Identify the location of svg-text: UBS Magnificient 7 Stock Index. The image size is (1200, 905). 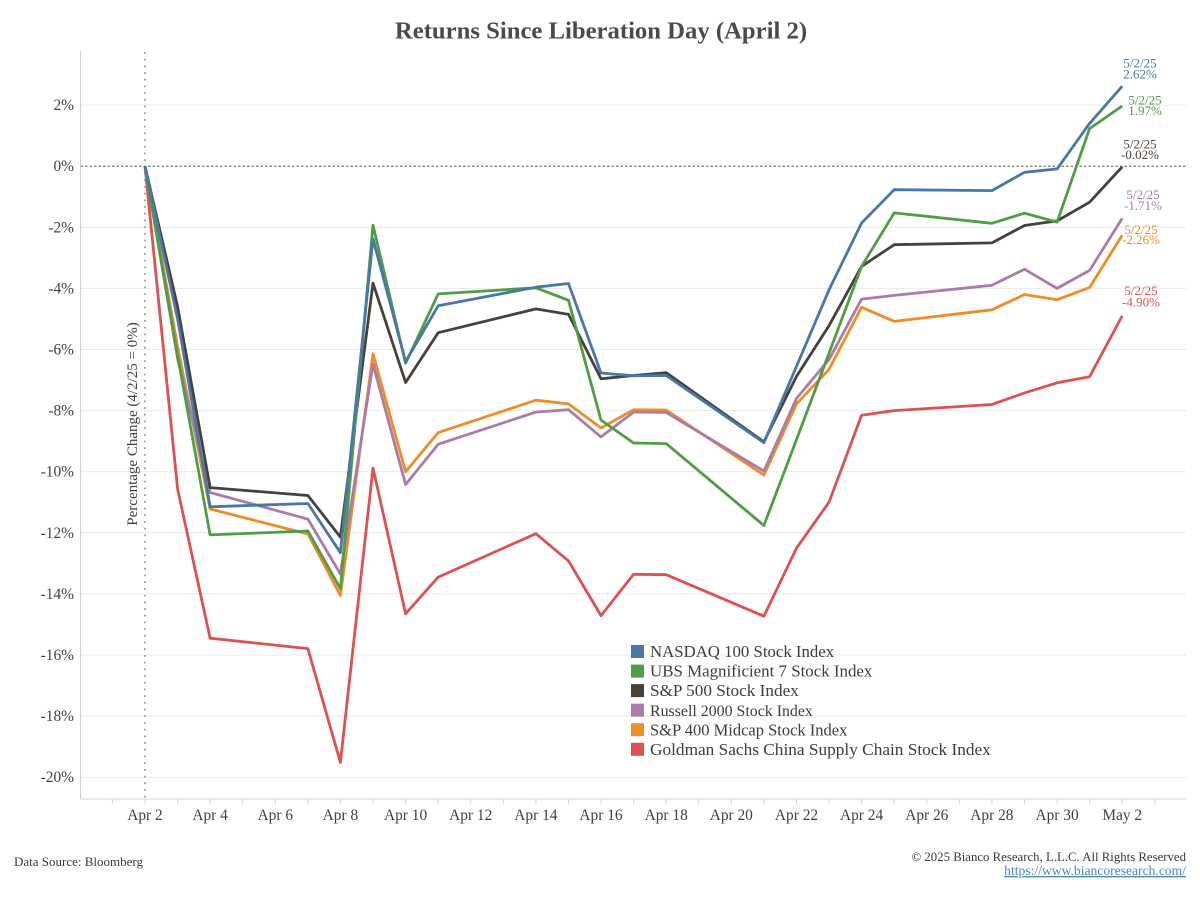
(761, 671).